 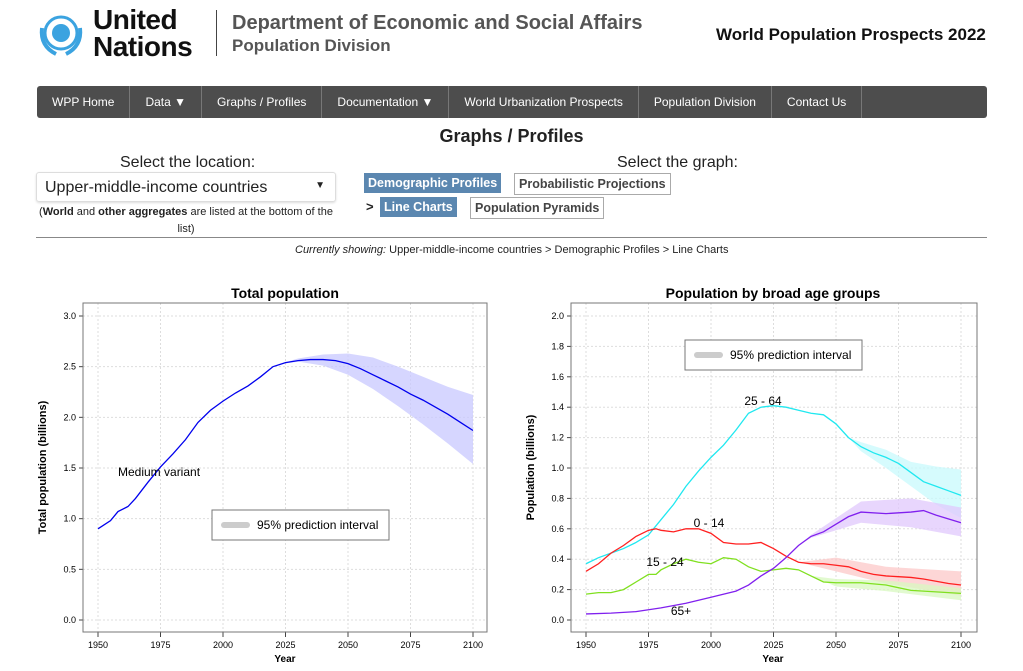 I want to click on nav-population-division: Population Division, so click(x=705, y=102).